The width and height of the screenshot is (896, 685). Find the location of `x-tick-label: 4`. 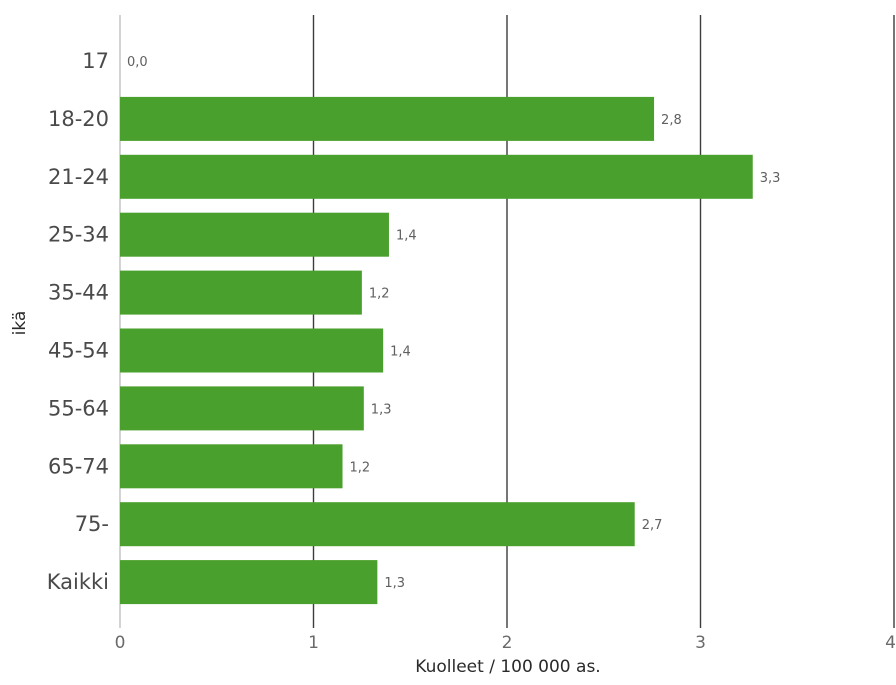

x-tick-label: 4 is located at coordinates (890, 643).